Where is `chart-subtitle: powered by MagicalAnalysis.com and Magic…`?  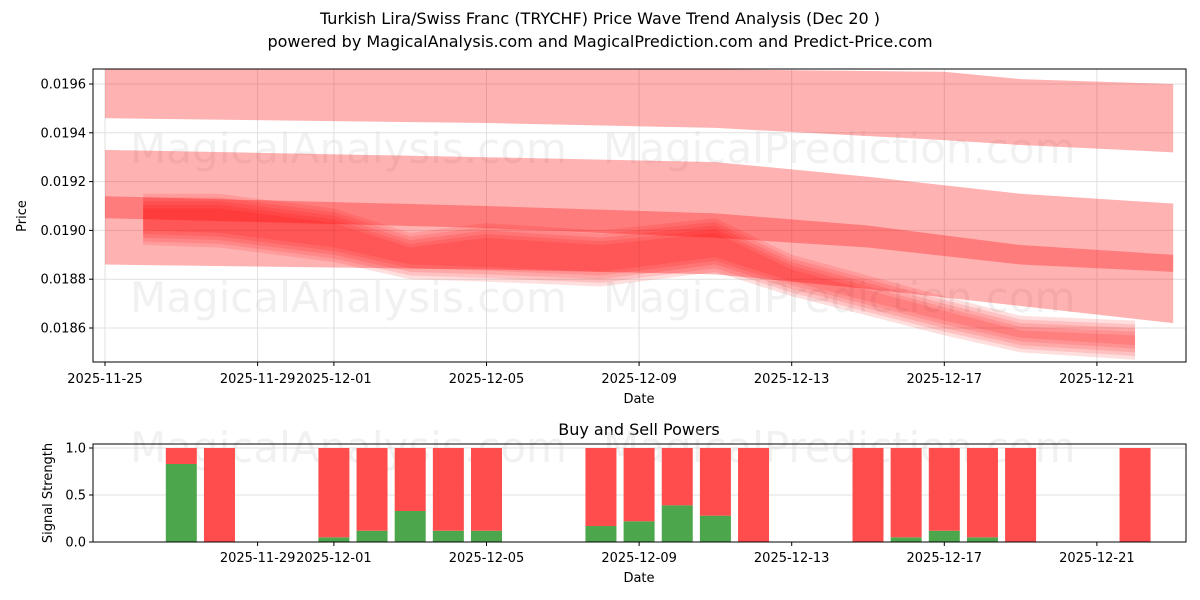
chart-subtitle: powered by MagicalAnalysis.com and Magic… is located at coordinates (600, 41).